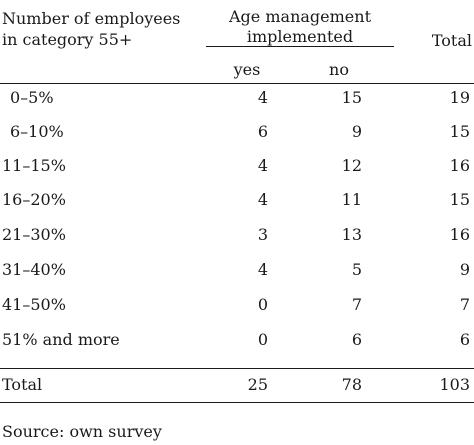  Describe the element at coordinates (300, 46) in the screenshot. I see `group-underline` at that location.